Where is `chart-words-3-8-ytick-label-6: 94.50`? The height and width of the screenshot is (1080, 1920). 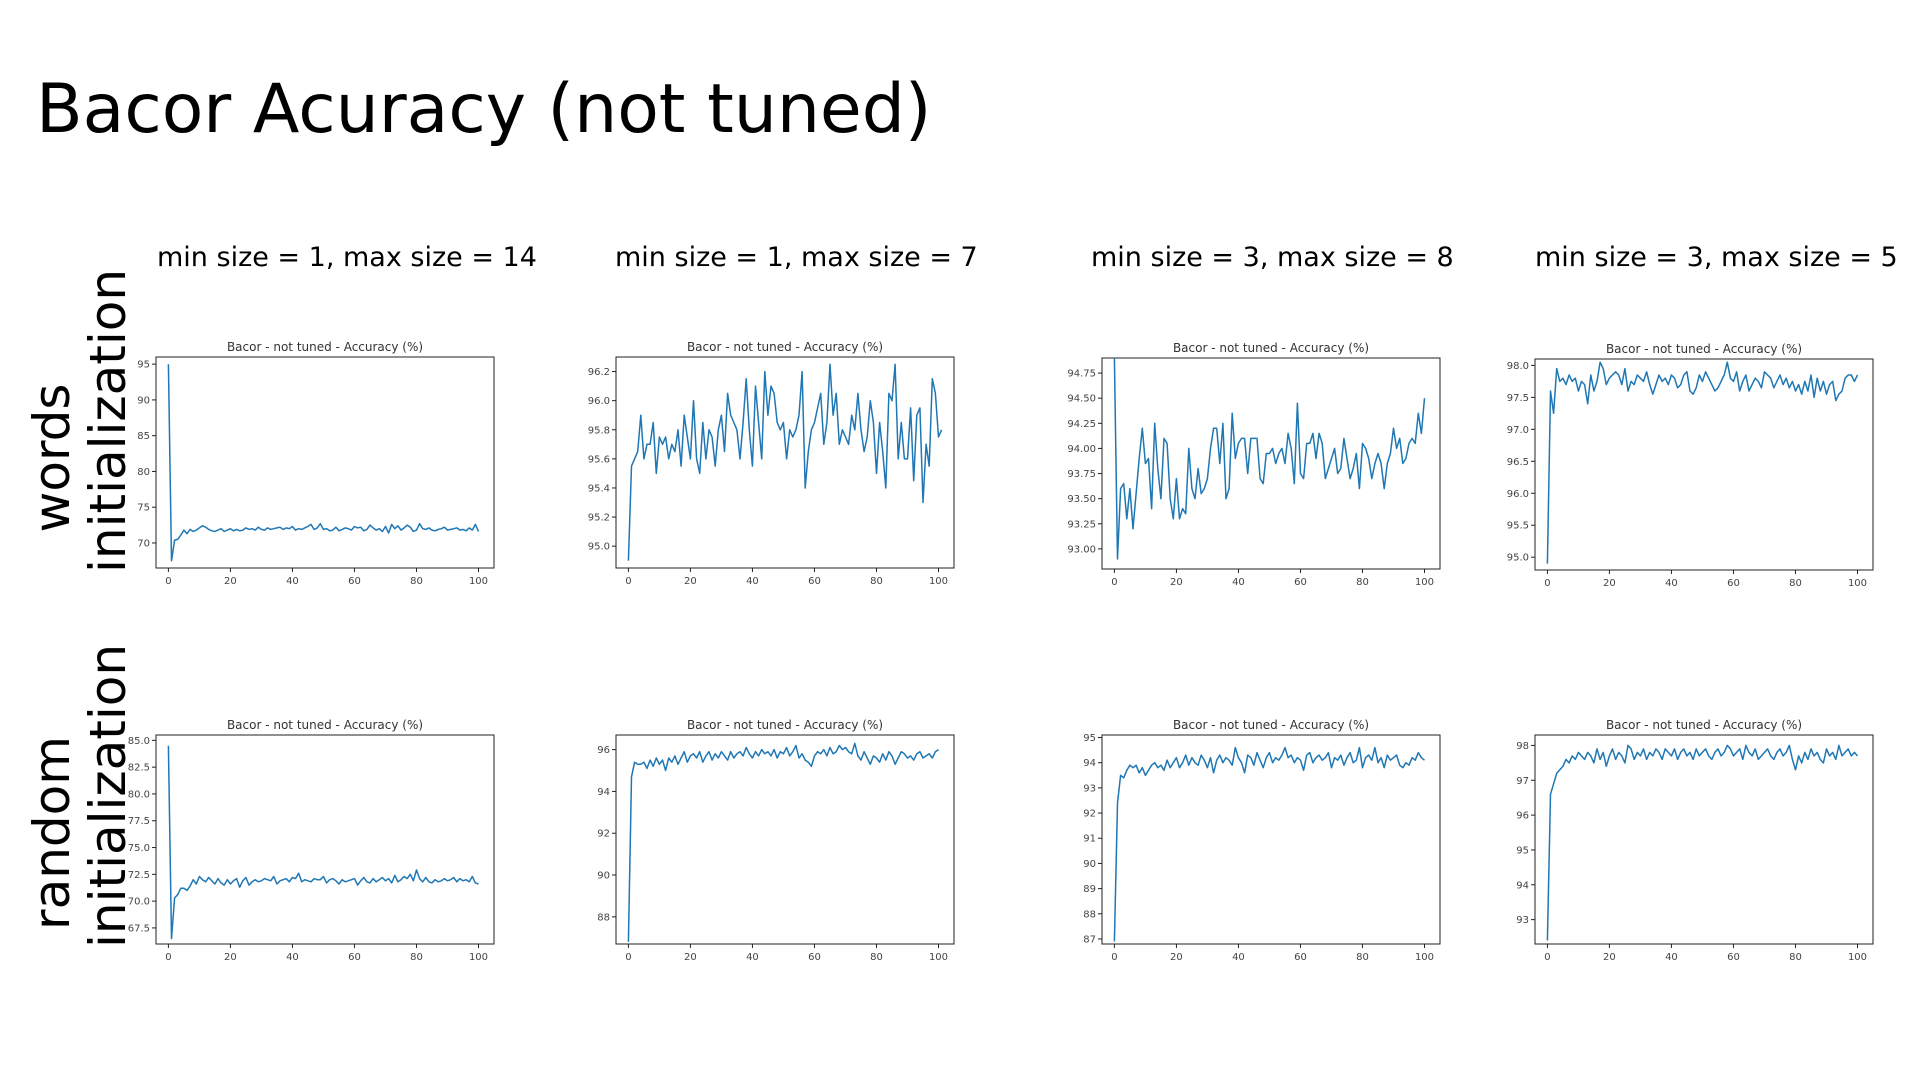 chart-words-3-8-ytick-label-6: 94.50 is located at coordinates (1081, 399).